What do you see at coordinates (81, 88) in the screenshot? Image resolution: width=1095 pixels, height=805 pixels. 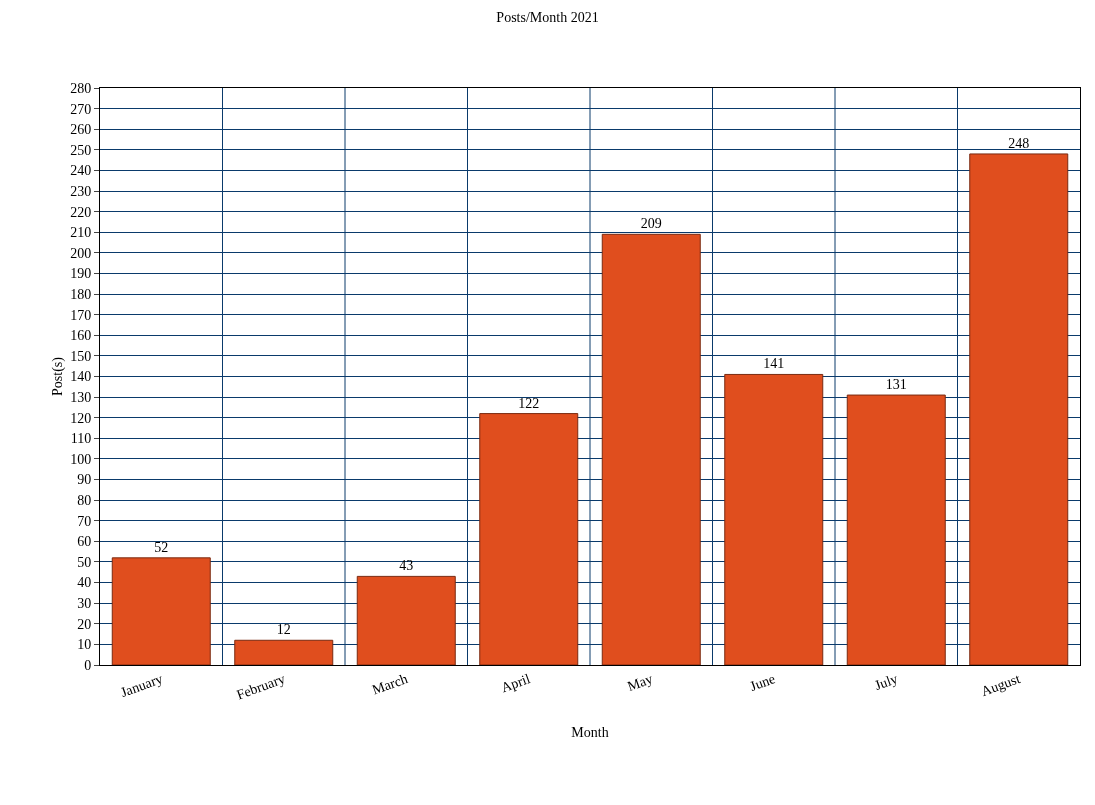 I see `y-tick-label: 280` at bounding box center [81, 88].